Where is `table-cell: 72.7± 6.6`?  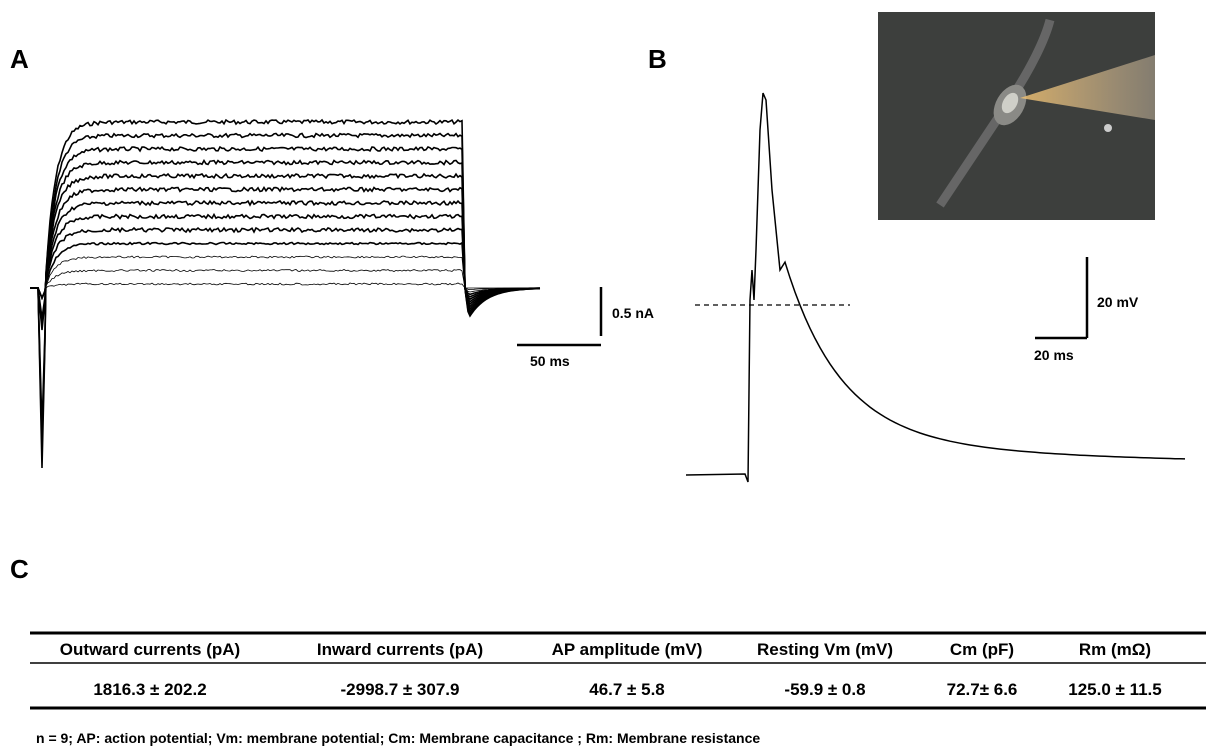
table-cell: 72.7± 6.6 is located at coordinates (982, 689).